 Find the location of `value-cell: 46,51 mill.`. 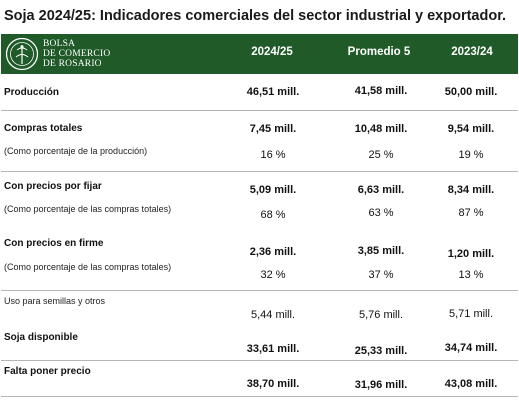

value-cell: 46,51 mill. is located at coordinates (273, 92).